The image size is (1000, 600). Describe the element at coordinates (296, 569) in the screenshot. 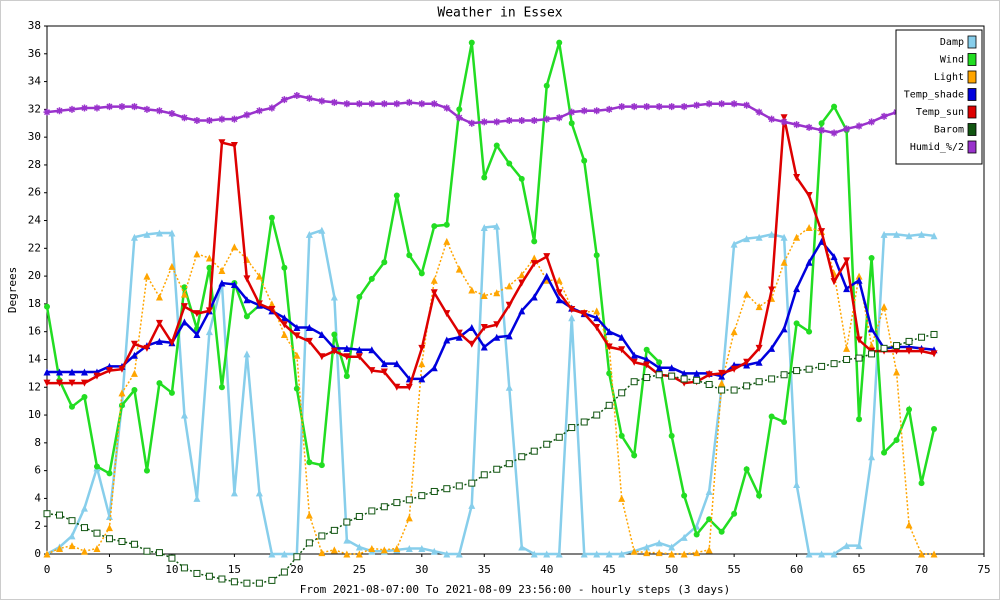

I see `x-tick-label: 20` at that location.